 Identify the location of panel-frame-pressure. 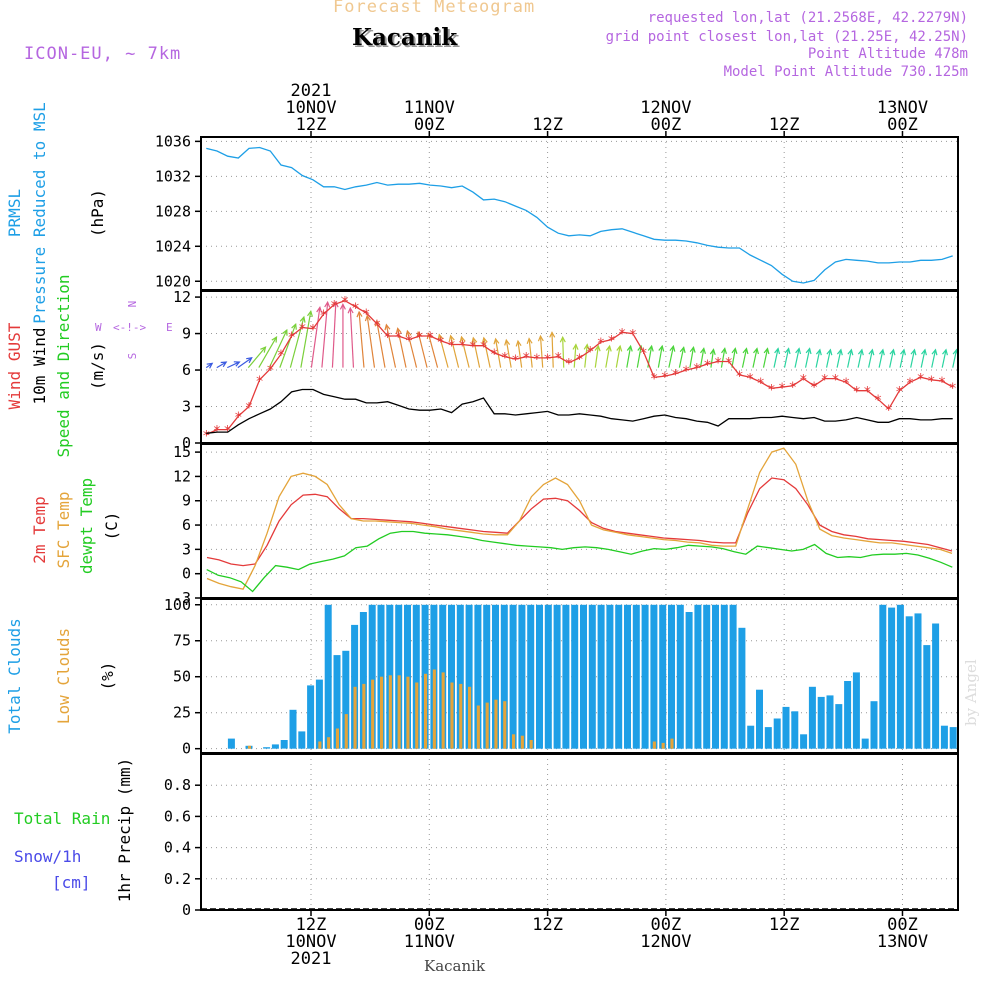
(579, 213).